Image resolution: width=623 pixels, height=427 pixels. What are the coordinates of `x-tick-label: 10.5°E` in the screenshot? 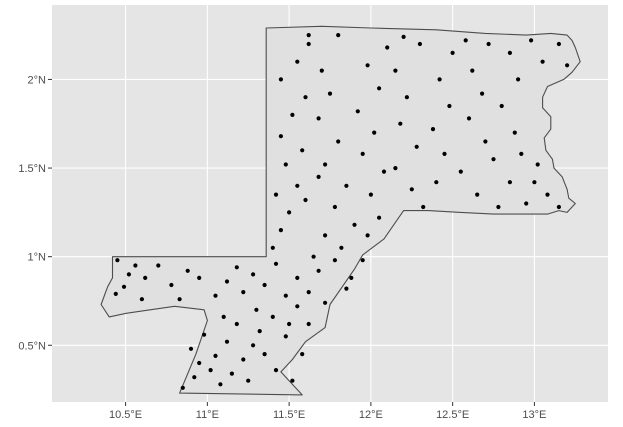 It's located at (125, 415).